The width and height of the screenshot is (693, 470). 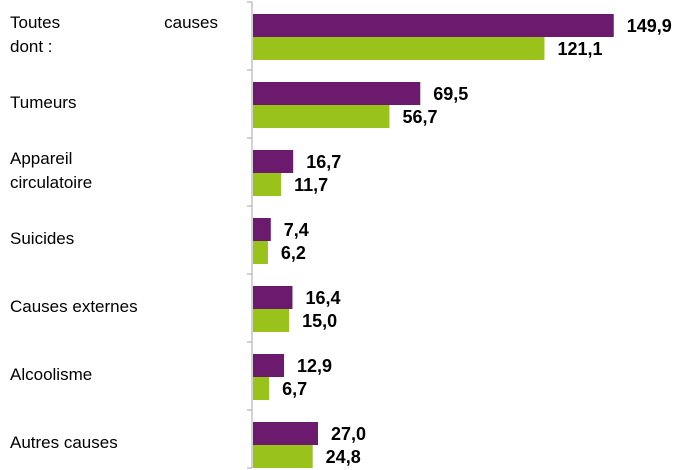 What do you see at coordinates (419, 117) in the screenshot?
I see `value-label-series-2-2: 56,7` at bounding box center [419, 117].